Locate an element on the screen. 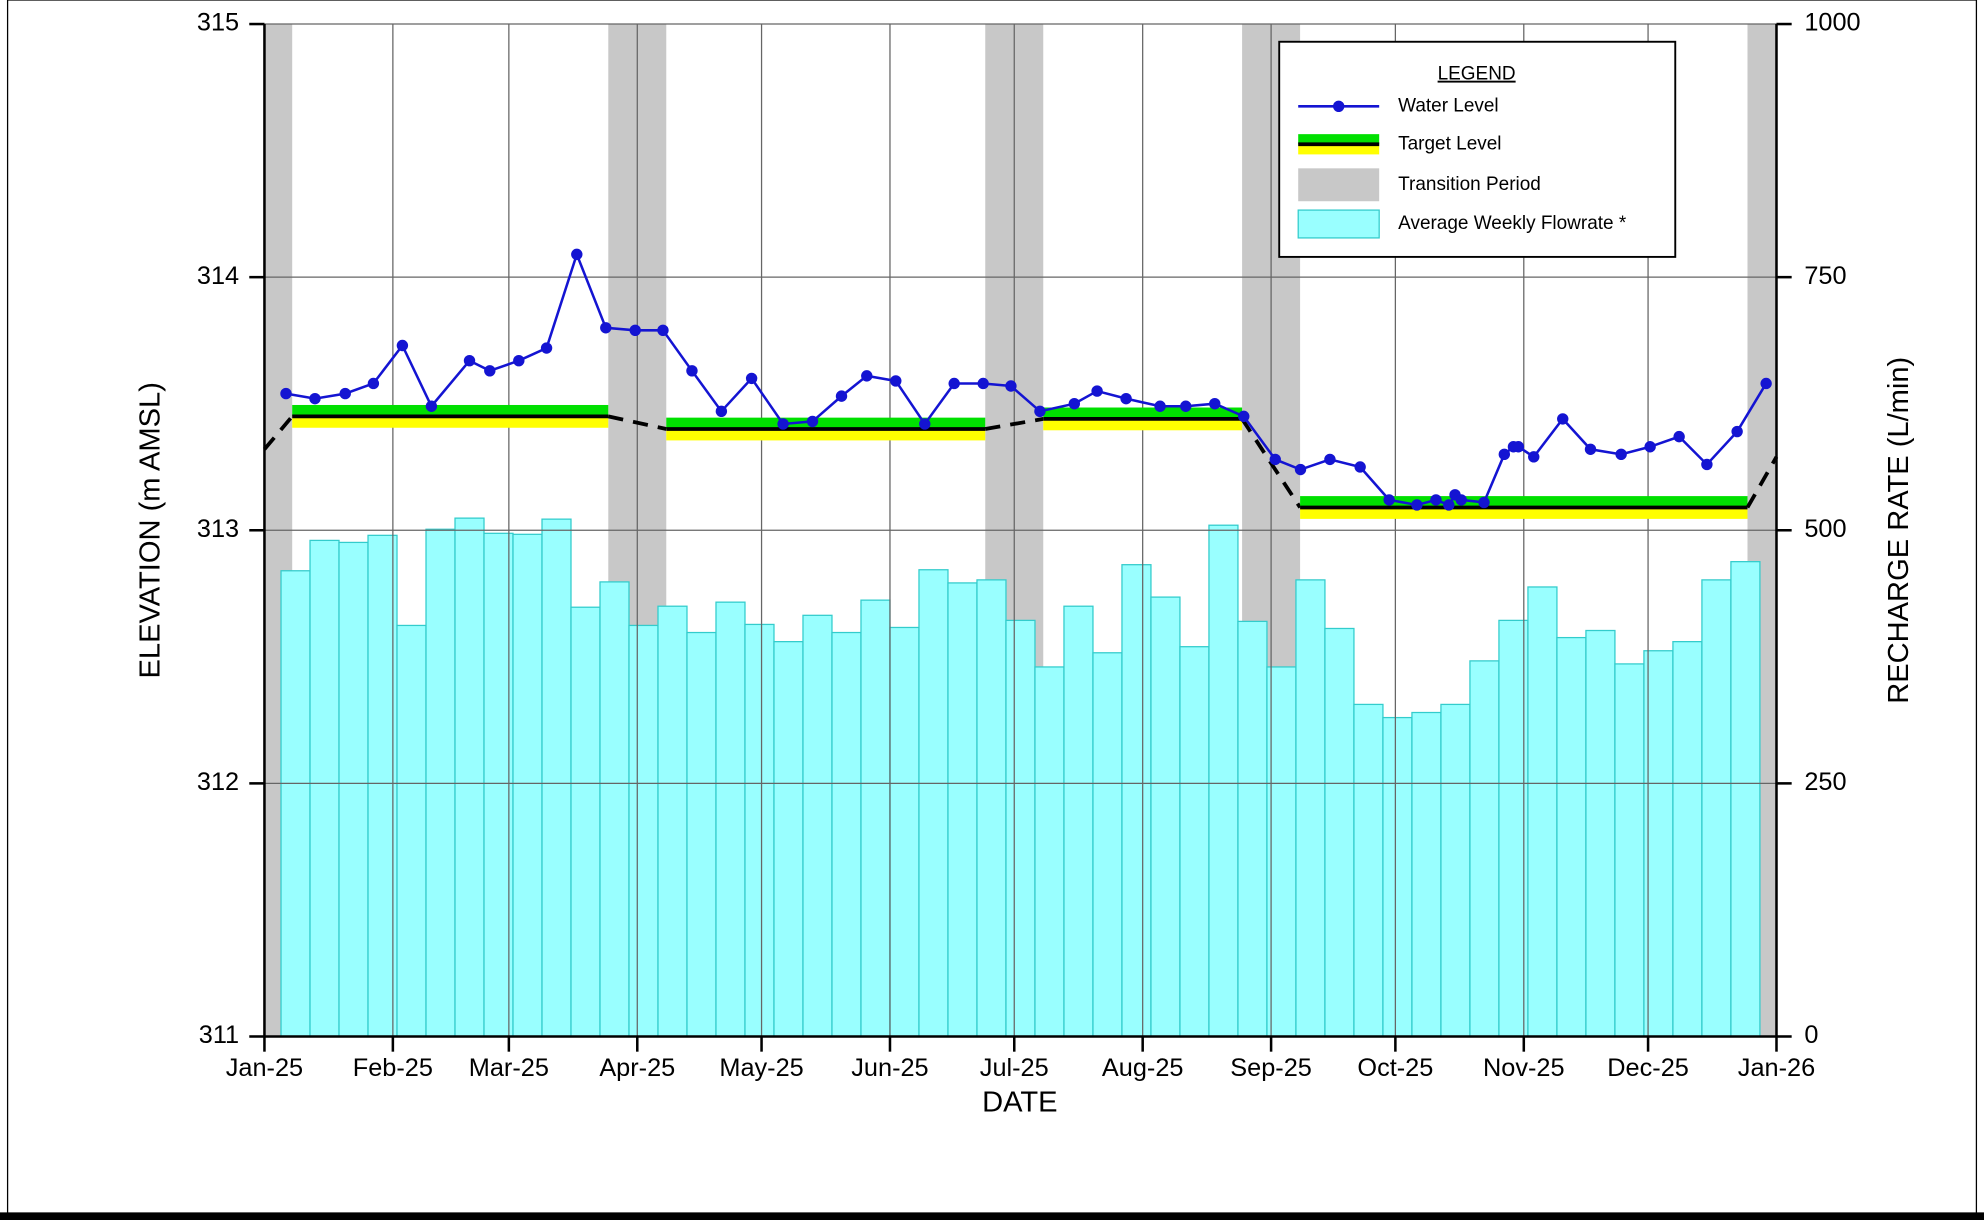  x-axis-label: DATE is located at coordinates (1019, 1102).